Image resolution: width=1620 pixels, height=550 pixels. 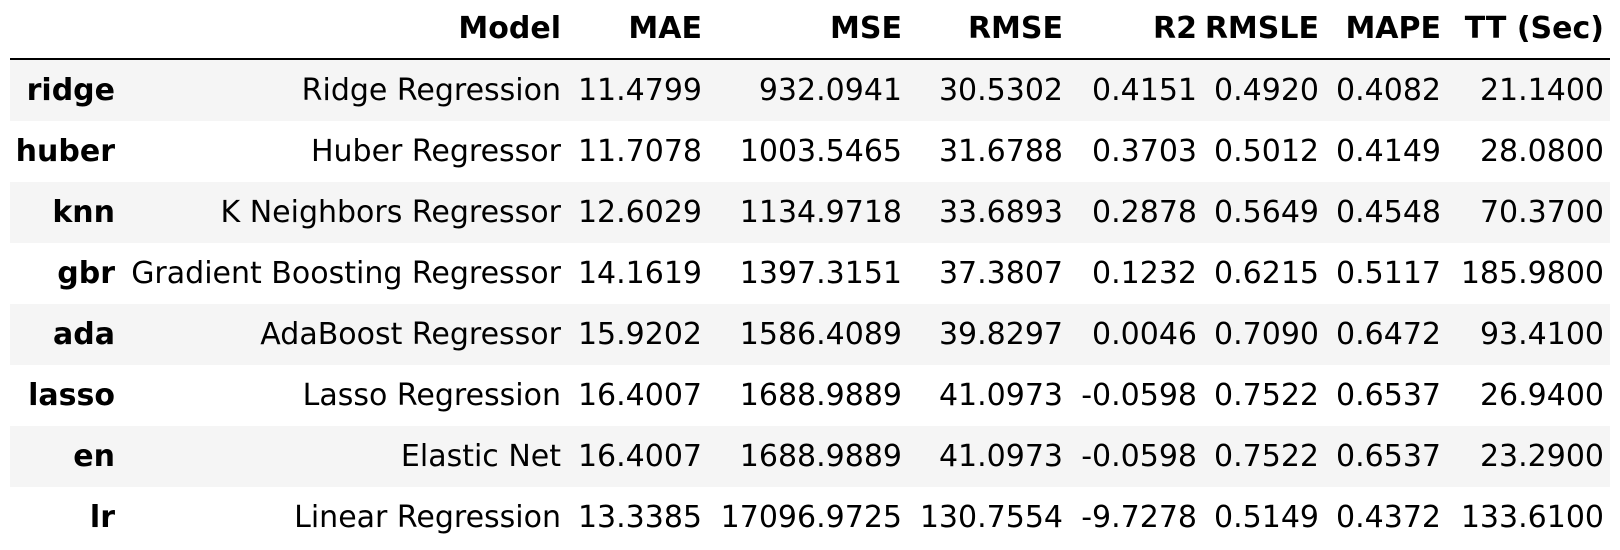 I want to click on column-header-model: Model, so click(x=344, y=30).